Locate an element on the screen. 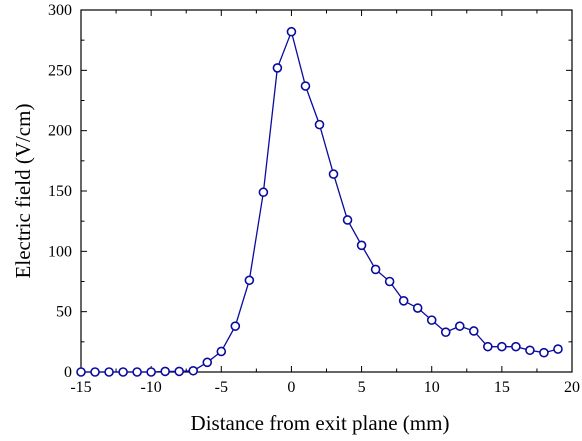  y-tick-label: 50 is located at coordinates (64, 312).